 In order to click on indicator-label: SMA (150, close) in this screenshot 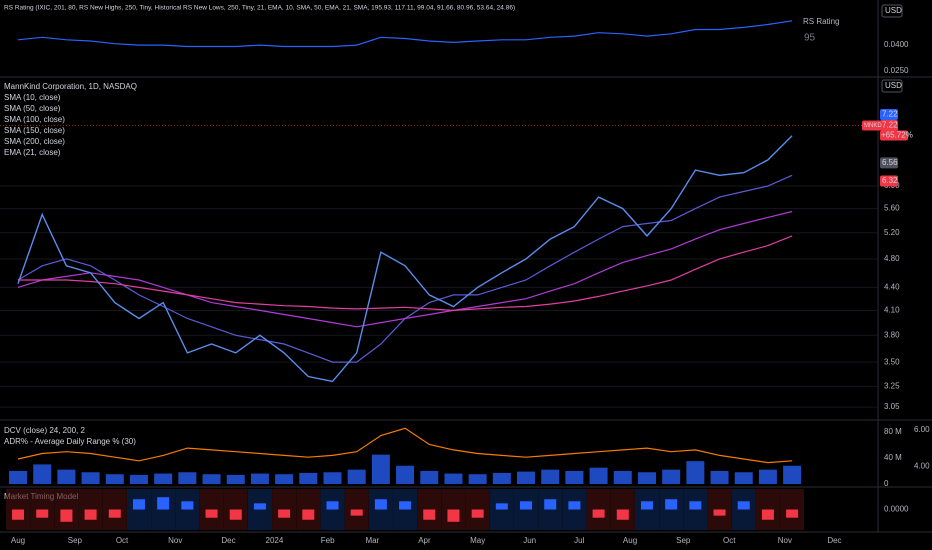, I will do `click(34, 130)`.